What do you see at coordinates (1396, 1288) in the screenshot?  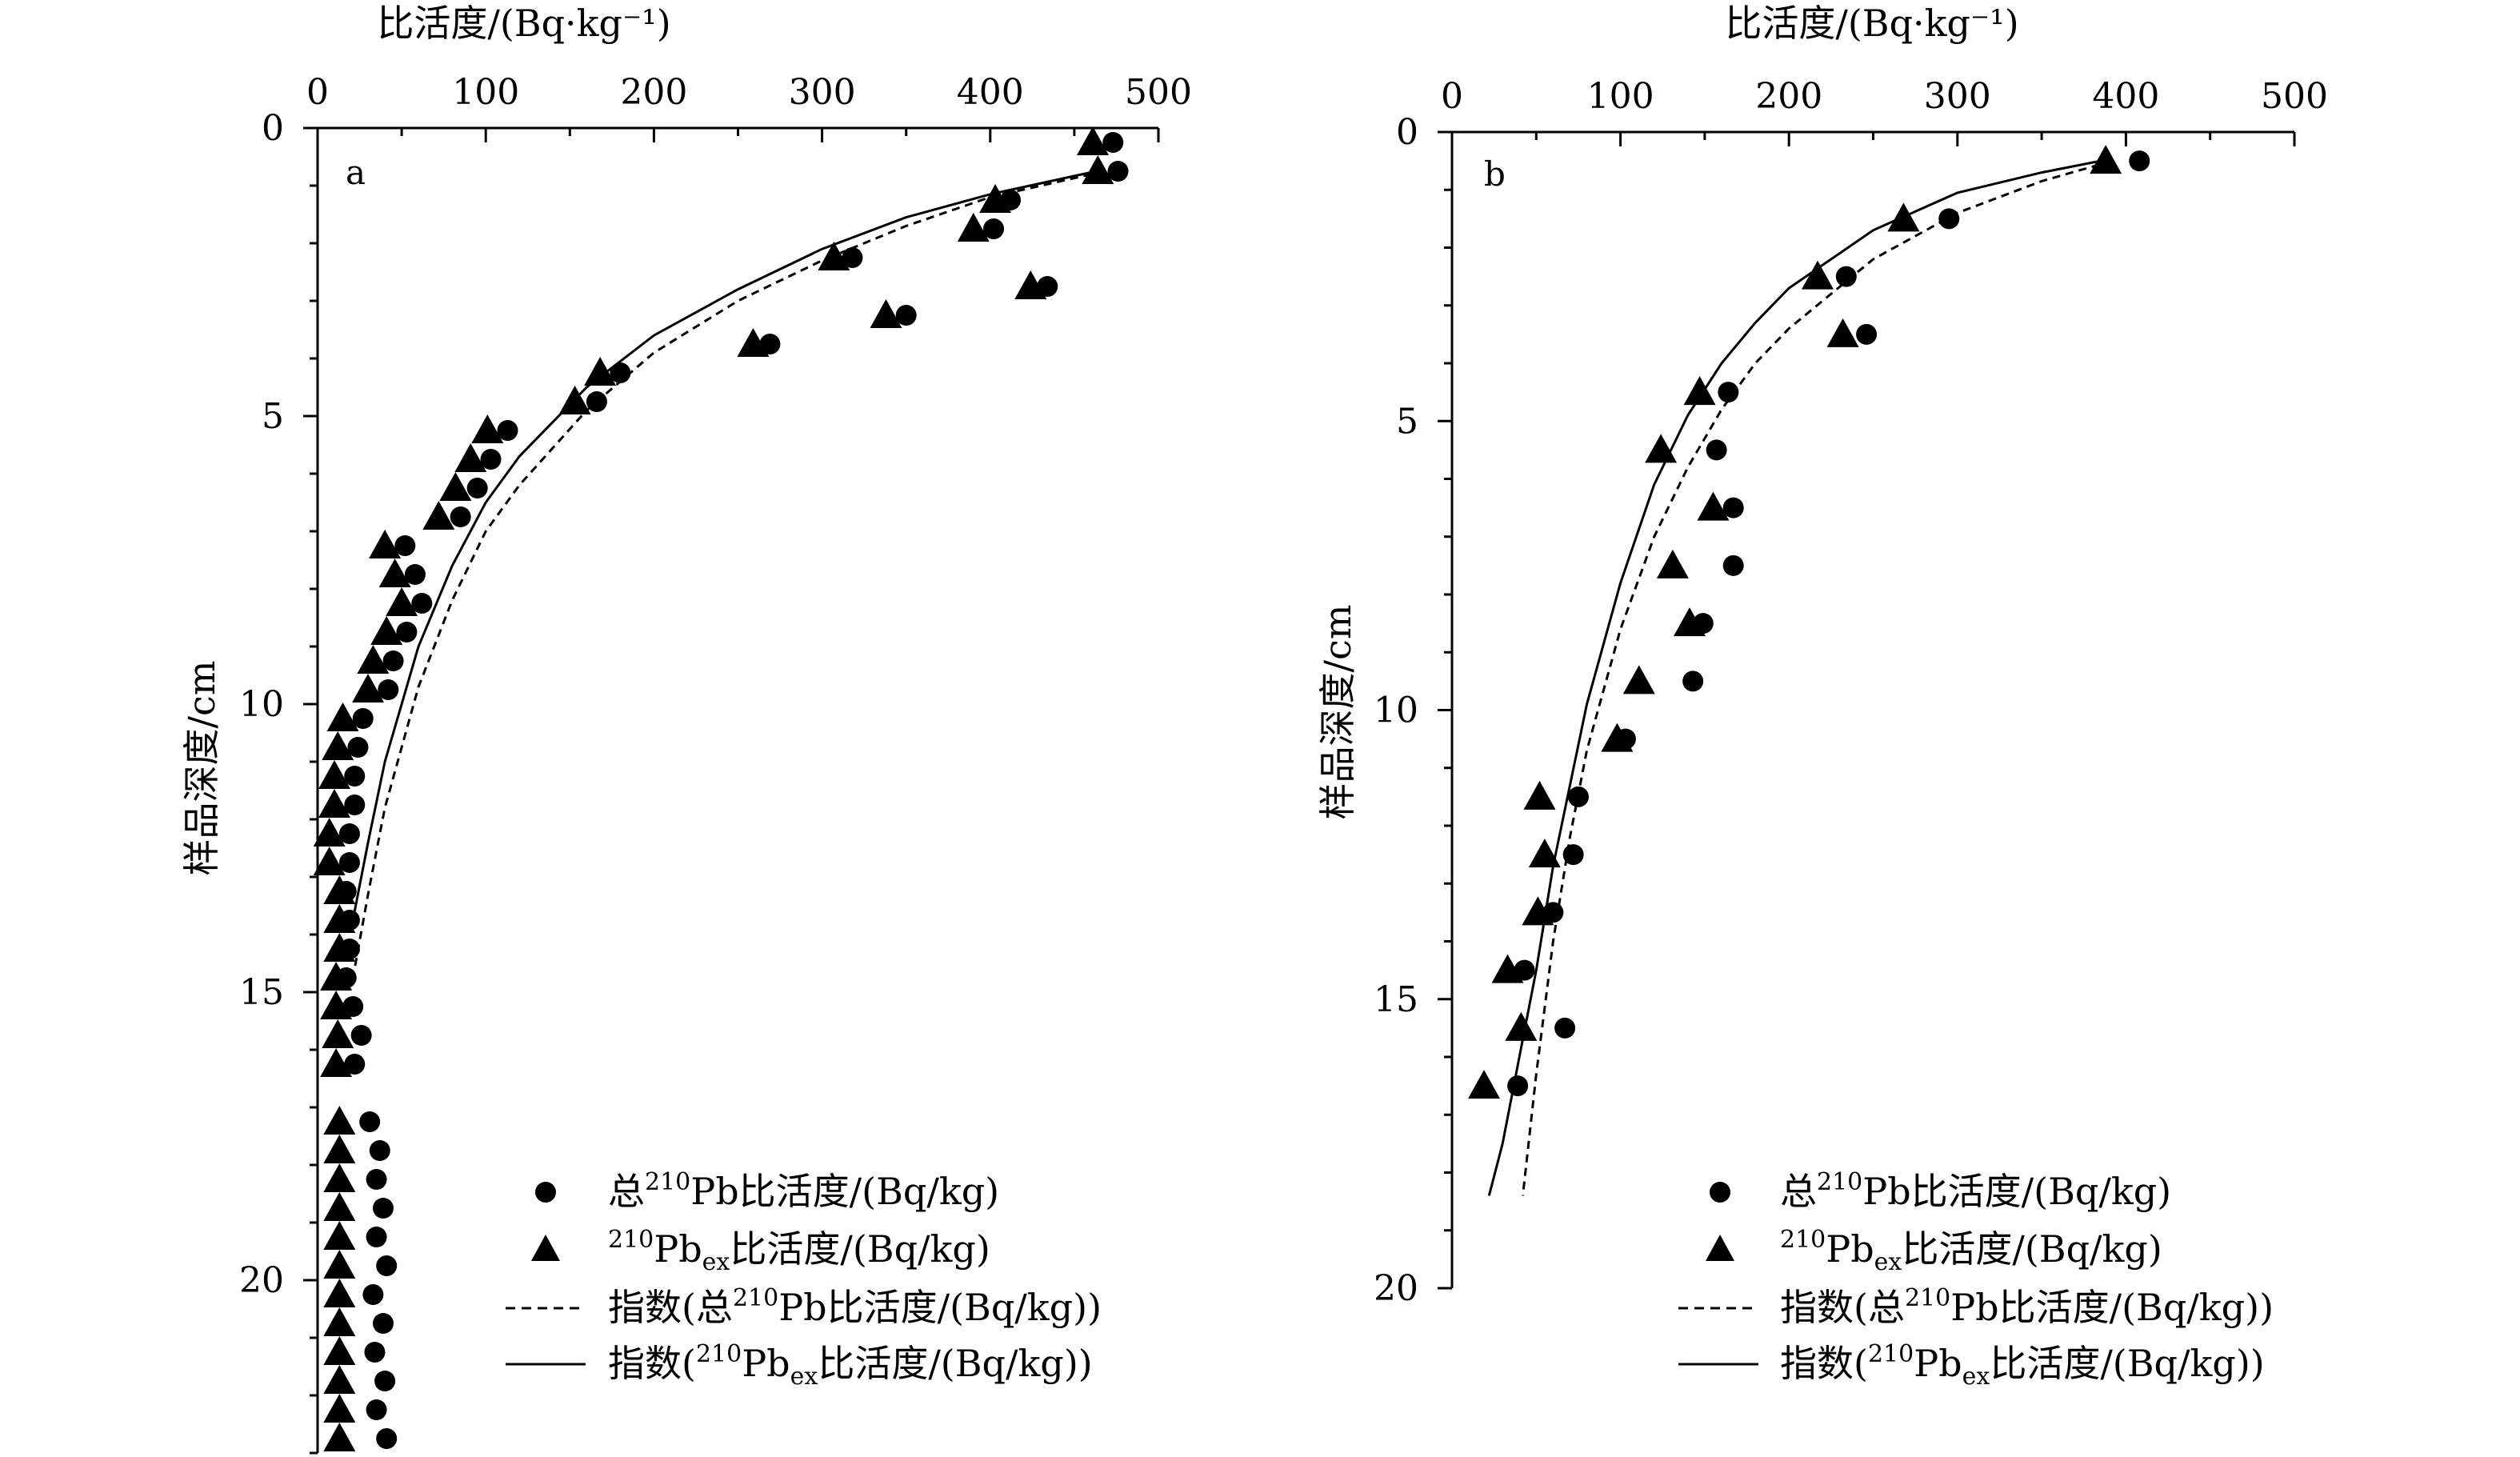 I see `panel-b-y-tick-label: 20` at bounding box center [1396, 1288].